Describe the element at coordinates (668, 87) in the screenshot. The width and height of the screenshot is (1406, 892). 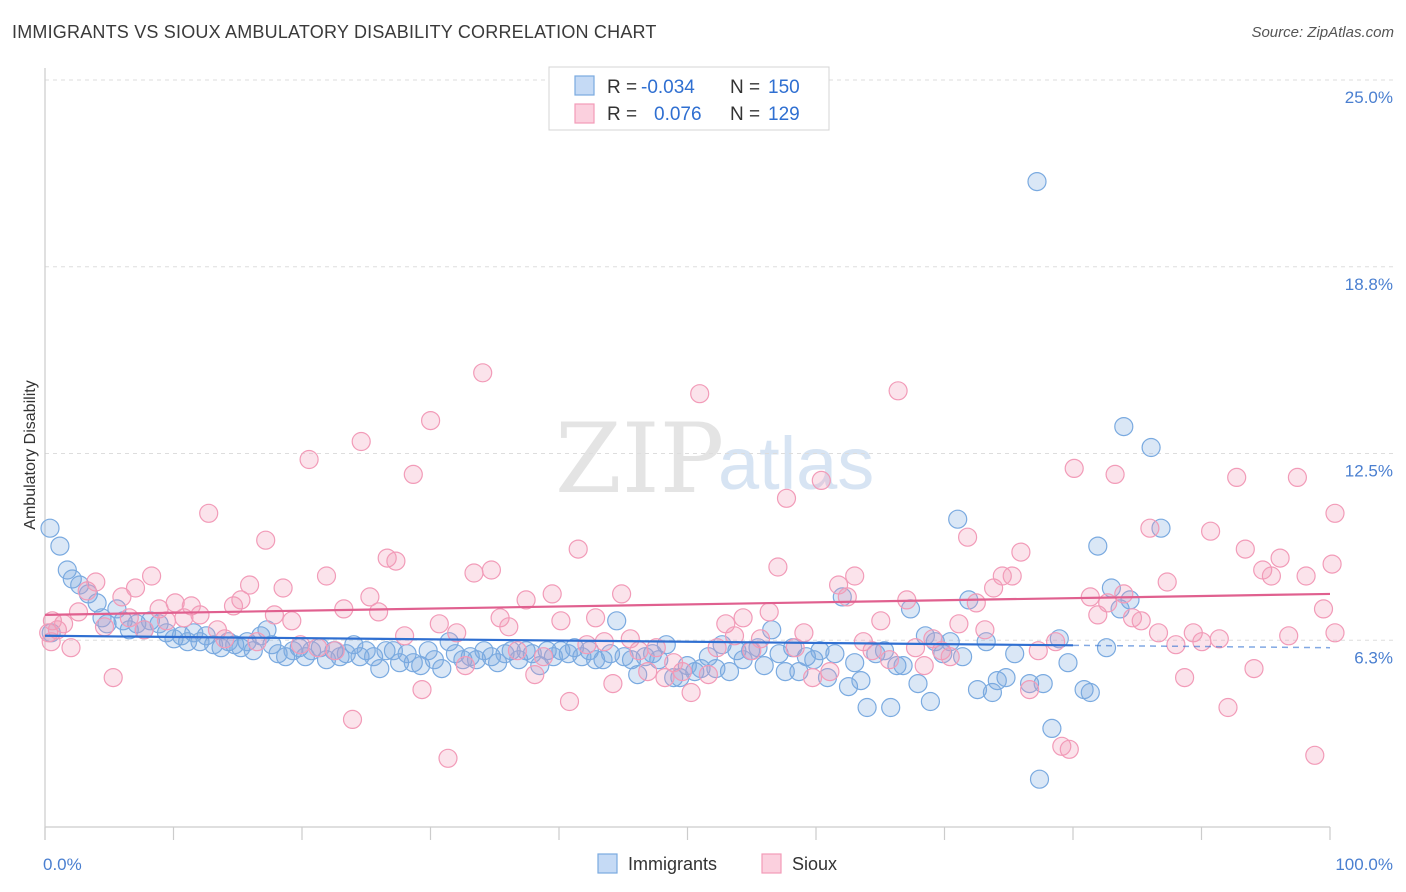
I see `legend-r-value-1: -0.034` at that location.